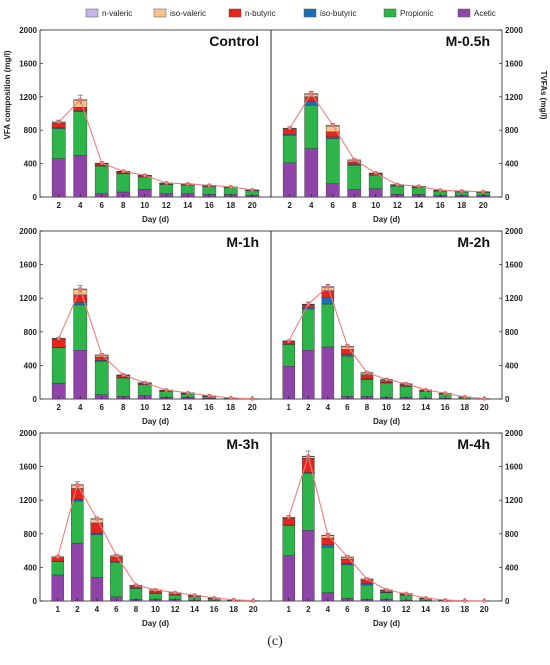 The height and width of the screenshot is (665, 550). I want to click on legend-label: n-valeric, so click(117, 13).